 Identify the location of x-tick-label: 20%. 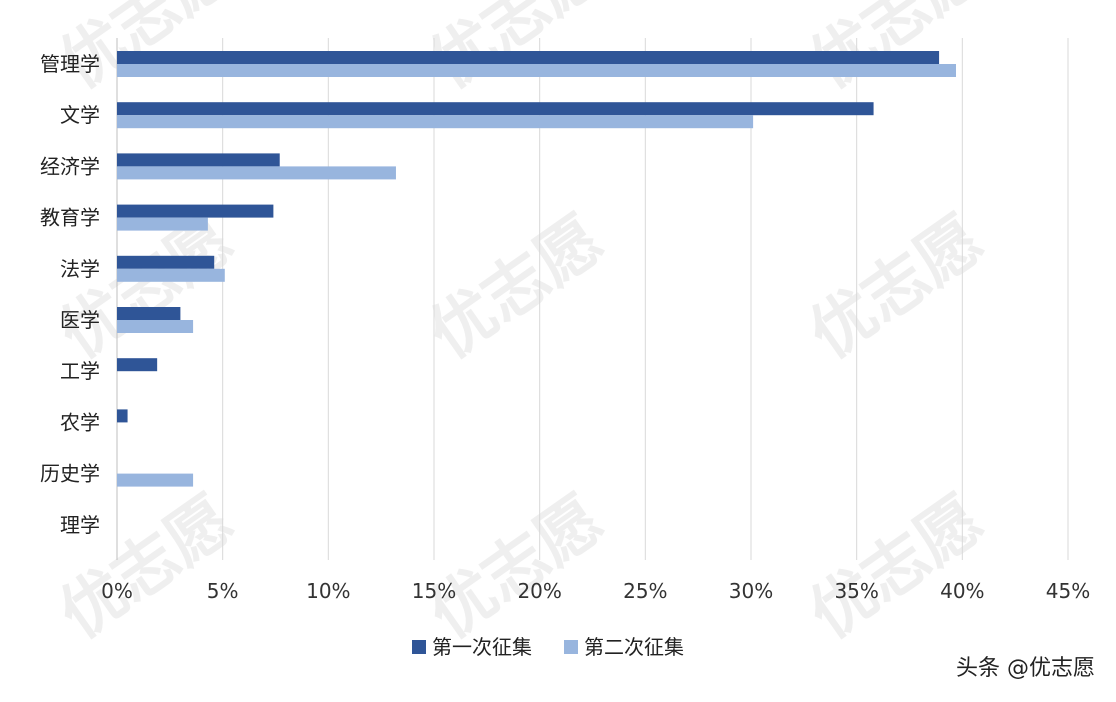
(539, 591).